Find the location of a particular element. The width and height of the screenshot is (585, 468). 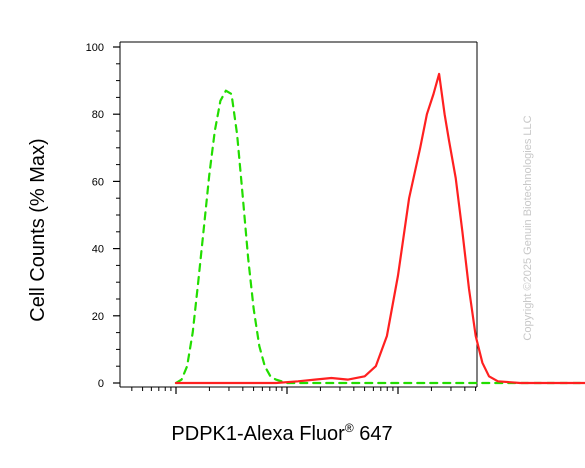

x-axis-title-registered-mark: ® is located at coordinates (349, 428).